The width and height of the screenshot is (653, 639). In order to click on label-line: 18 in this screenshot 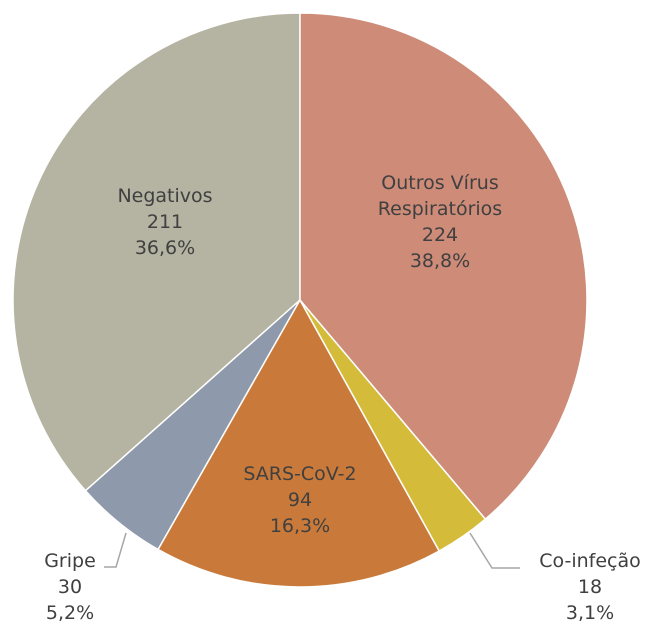, I will do `click(590, 587)`.